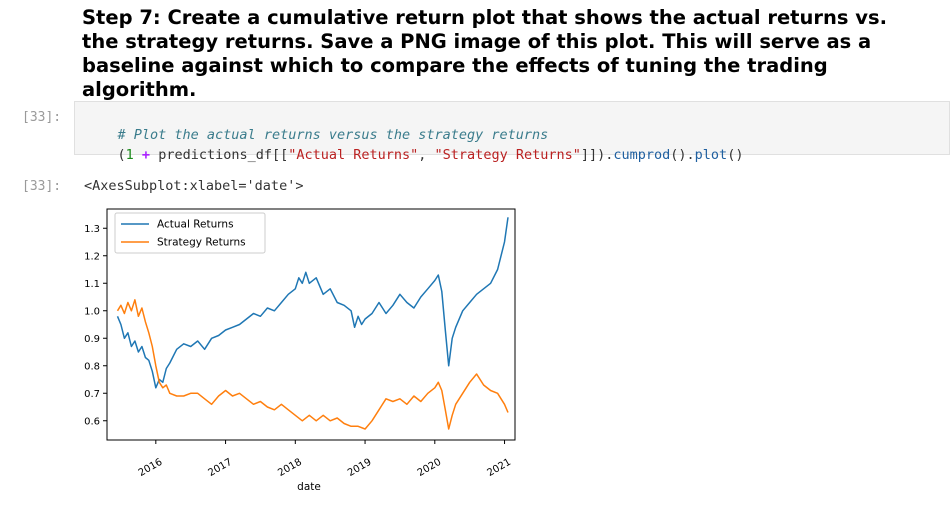 This screenshot has width=950, height=521. Describe the element at coordinates (146, 155) in the screenshot. I see `code-token: +` at that location.